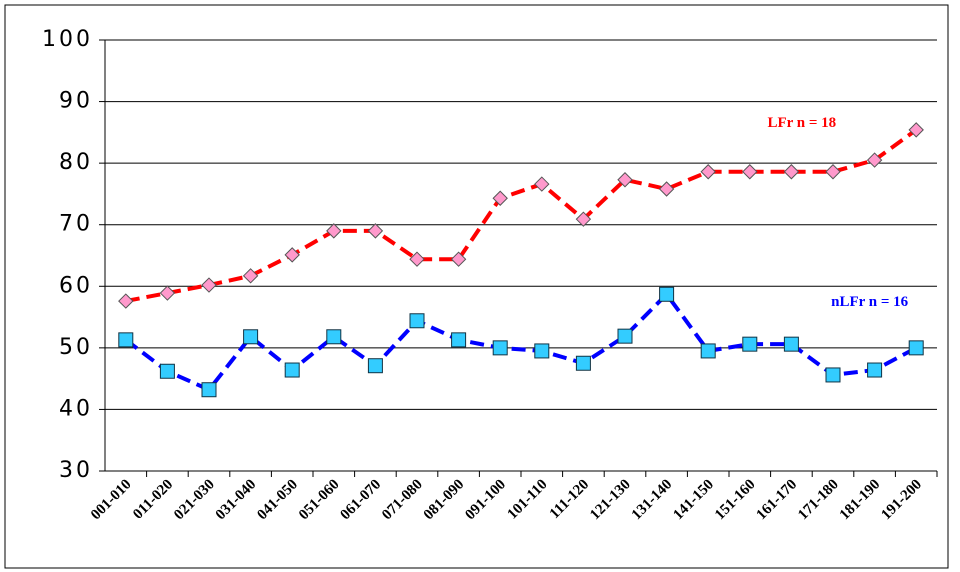 The image size is (960, 572). I want to click on y-tick-label: 30, so click(76, 470).